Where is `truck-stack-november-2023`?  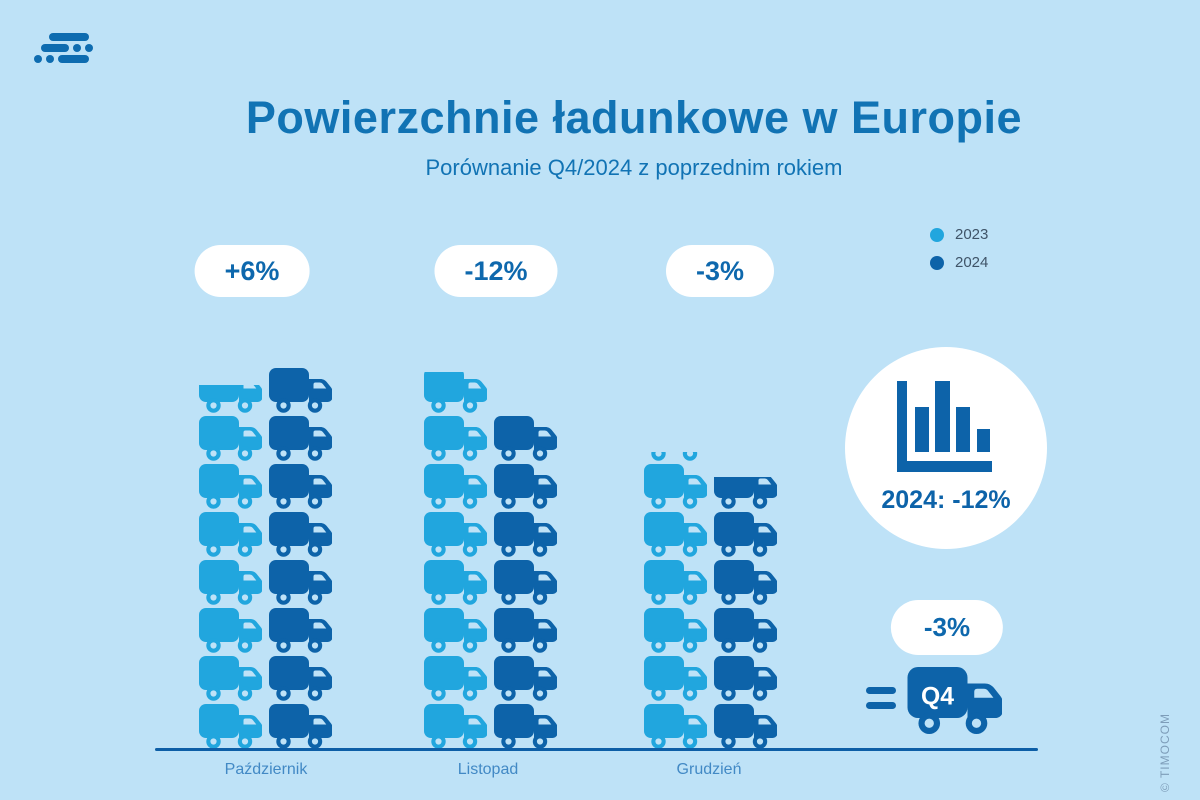 truck-stack-november-2023 is located at coordinates (455, 561).